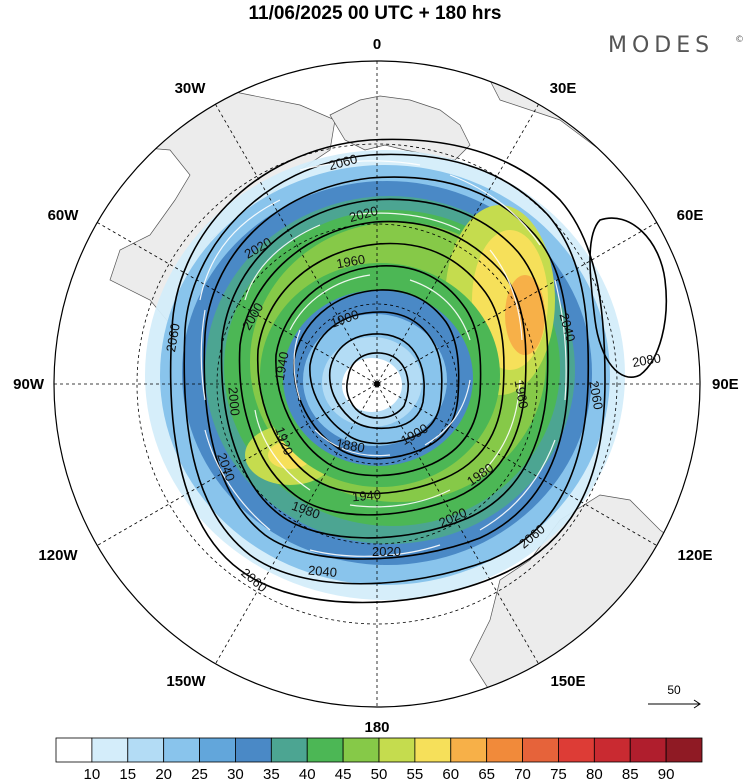 The height and width of the screenshot is (782, 750). Describe the element at coordinates (674, 690) in the screenshot. I see `reference-vector-label: 50` at that location.